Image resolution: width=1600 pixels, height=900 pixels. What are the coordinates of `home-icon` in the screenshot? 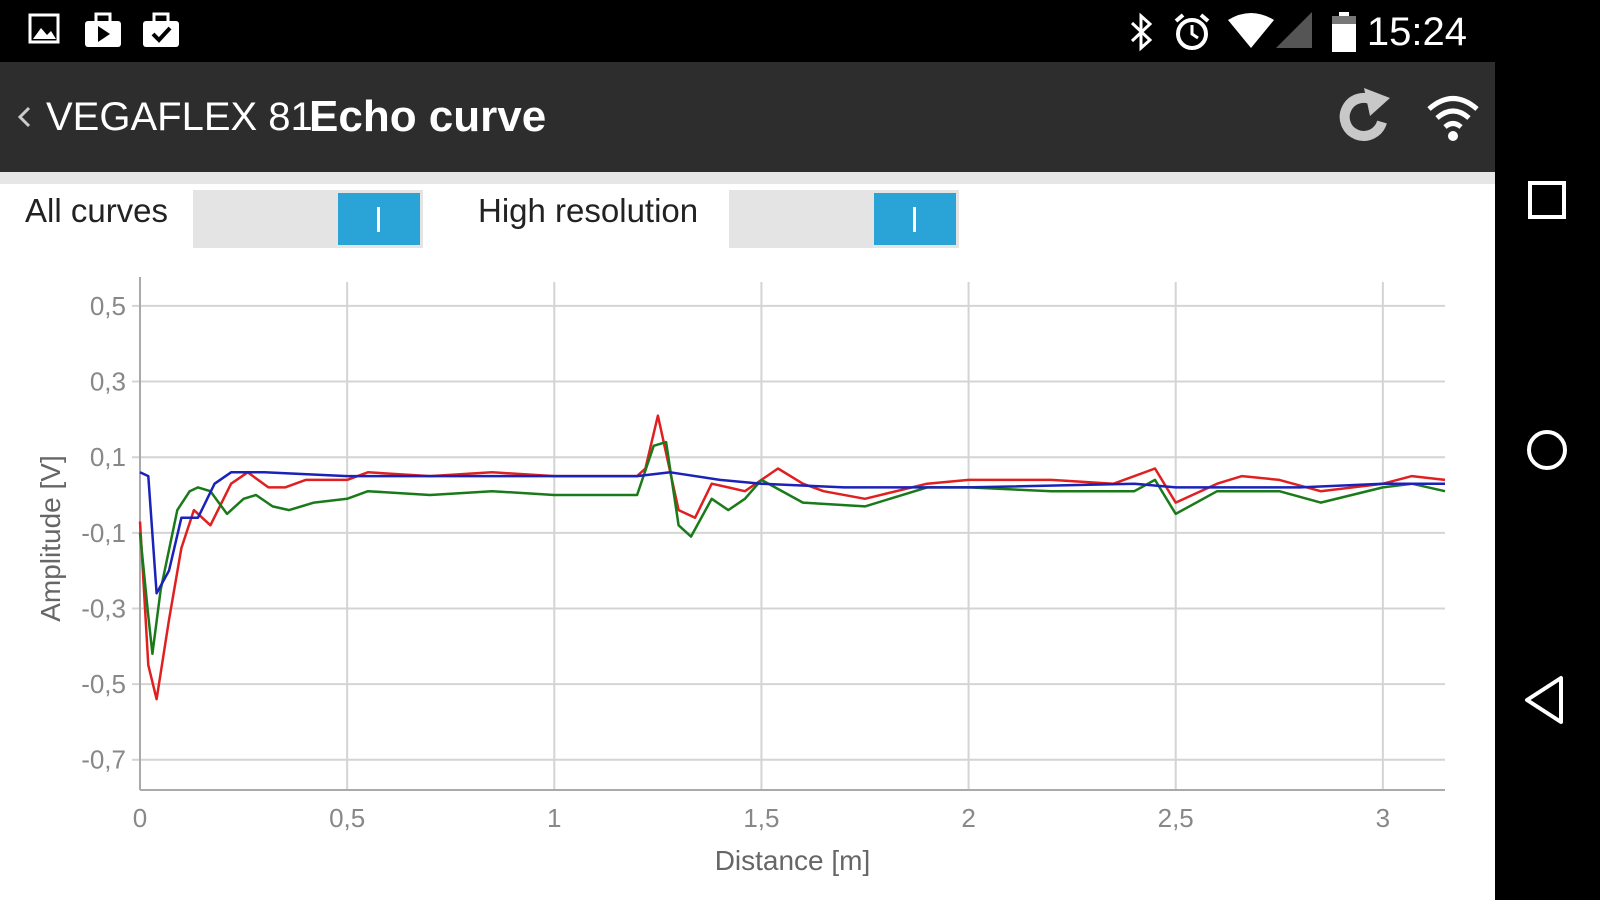 It's located at (1547, 450).